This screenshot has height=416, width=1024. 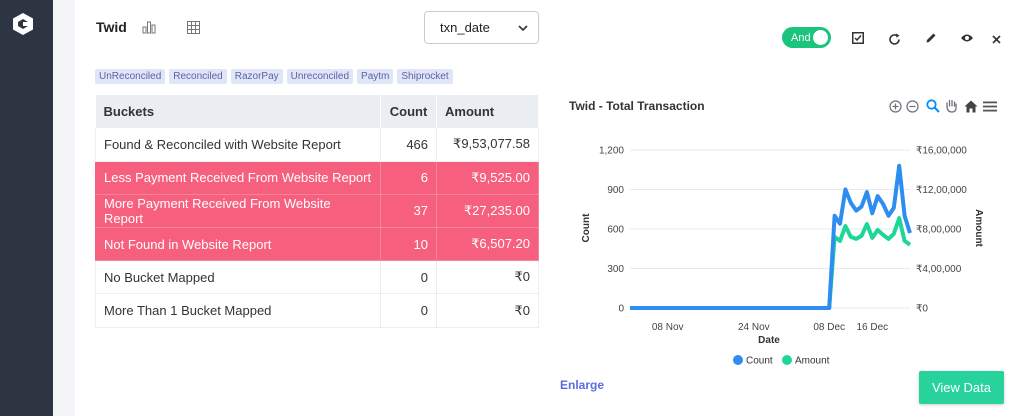 I want to click on legend-label-count: Count, so click(x=759, y=361).